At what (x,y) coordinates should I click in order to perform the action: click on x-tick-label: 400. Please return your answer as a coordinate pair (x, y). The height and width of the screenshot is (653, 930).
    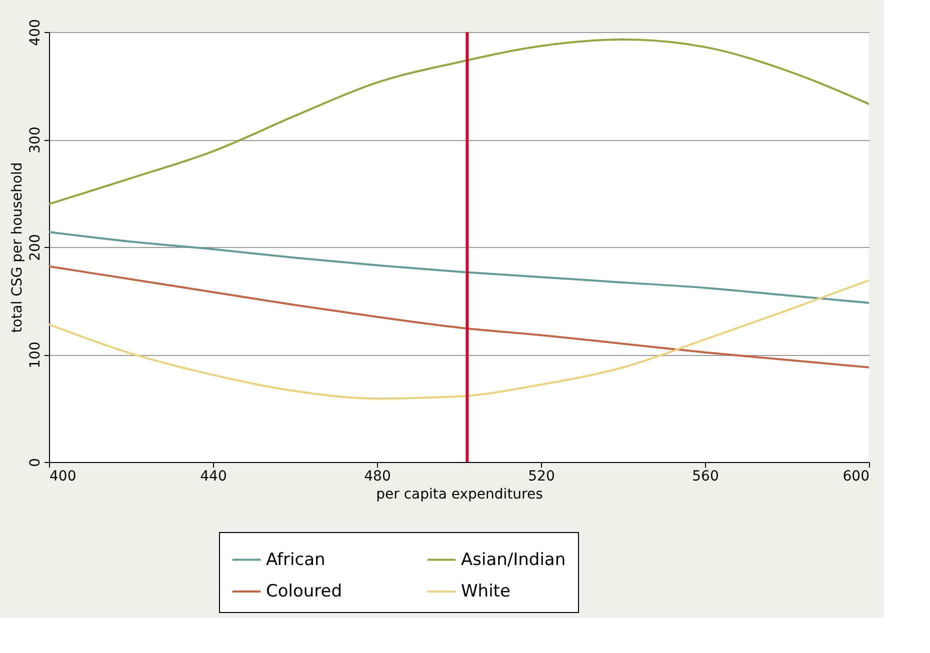
    Looking at the image, I should click on (63, 476).